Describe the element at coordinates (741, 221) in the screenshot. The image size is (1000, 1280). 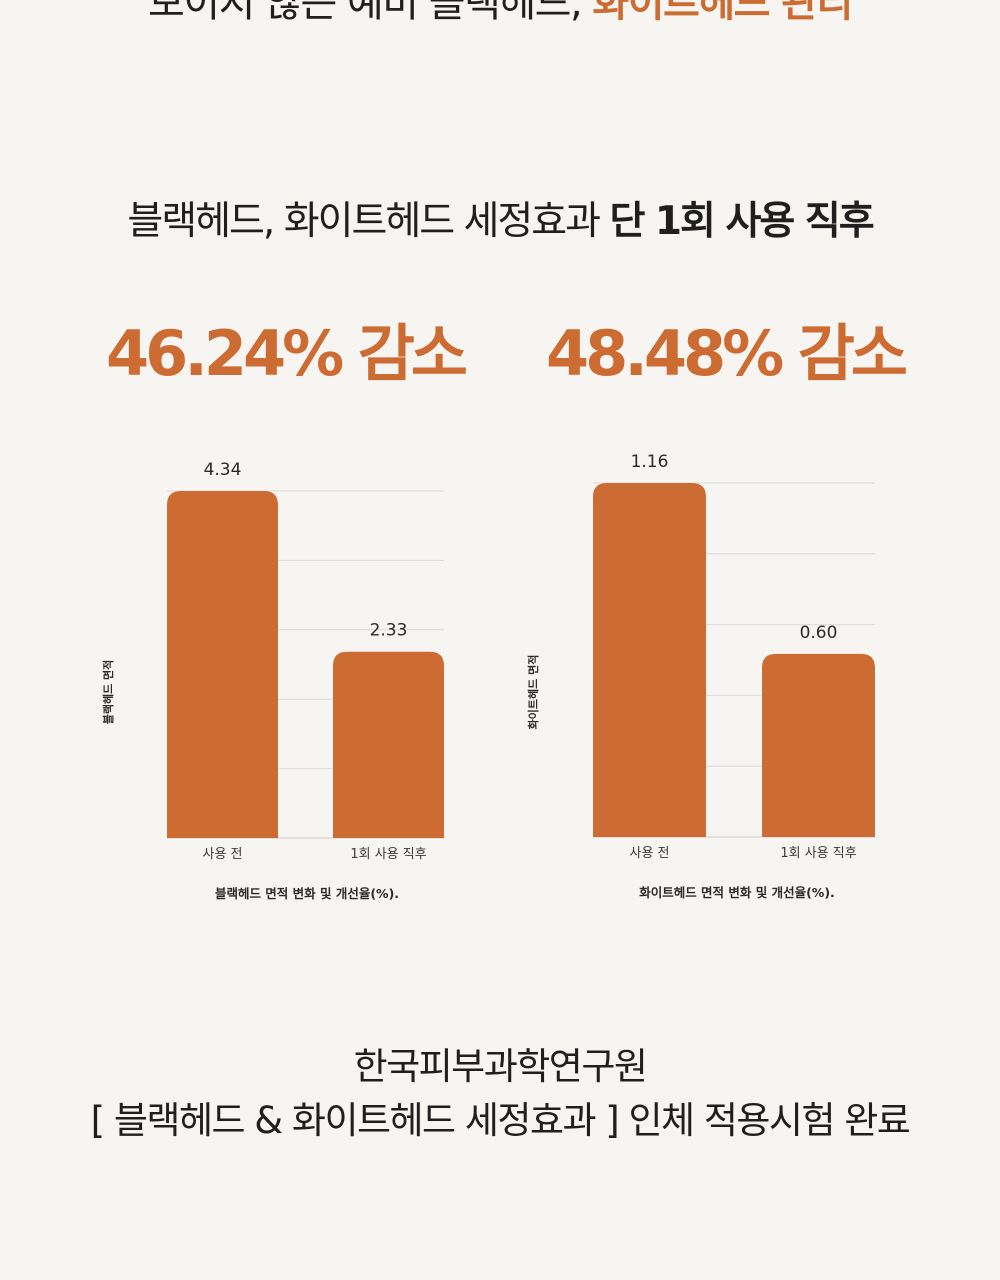
I see `headline-bold: 단 1회 사용 직후` at that location.